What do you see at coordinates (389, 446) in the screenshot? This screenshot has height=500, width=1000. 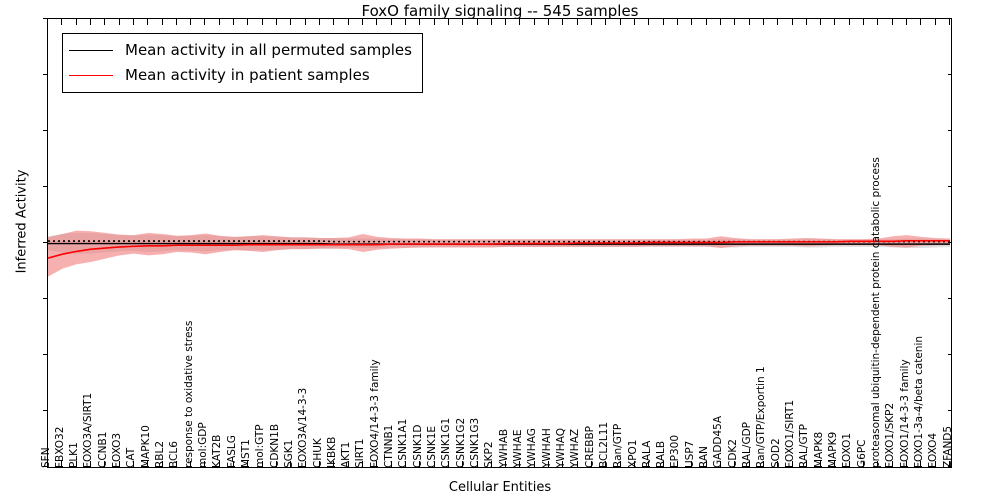 I see `x-tick-label: CTNNB1` at bounding box center [389, 446].